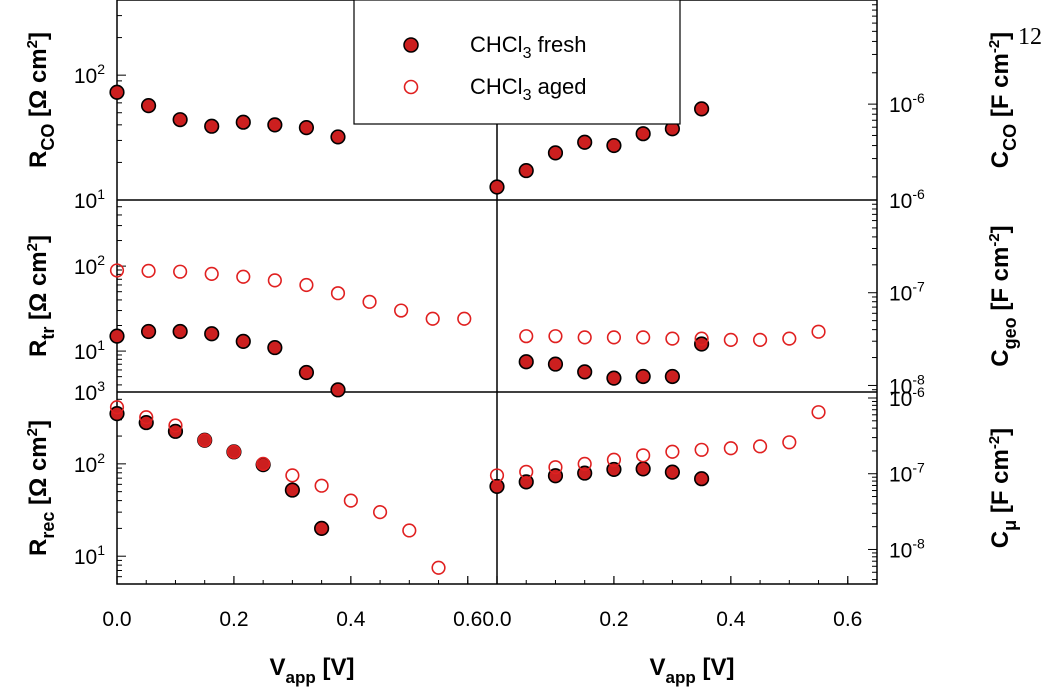 Image resolution: width=1056 pixels, height=697 pixels. I want to click on legend-box, so click(517, 62).